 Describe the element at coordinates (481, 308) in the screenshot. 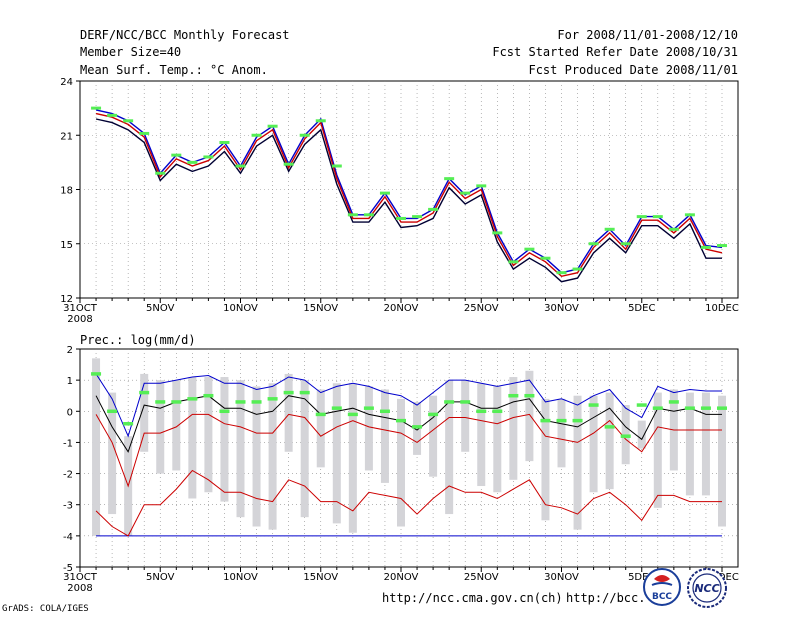

I see `temp-xtick-label: 25NOV` at that location.